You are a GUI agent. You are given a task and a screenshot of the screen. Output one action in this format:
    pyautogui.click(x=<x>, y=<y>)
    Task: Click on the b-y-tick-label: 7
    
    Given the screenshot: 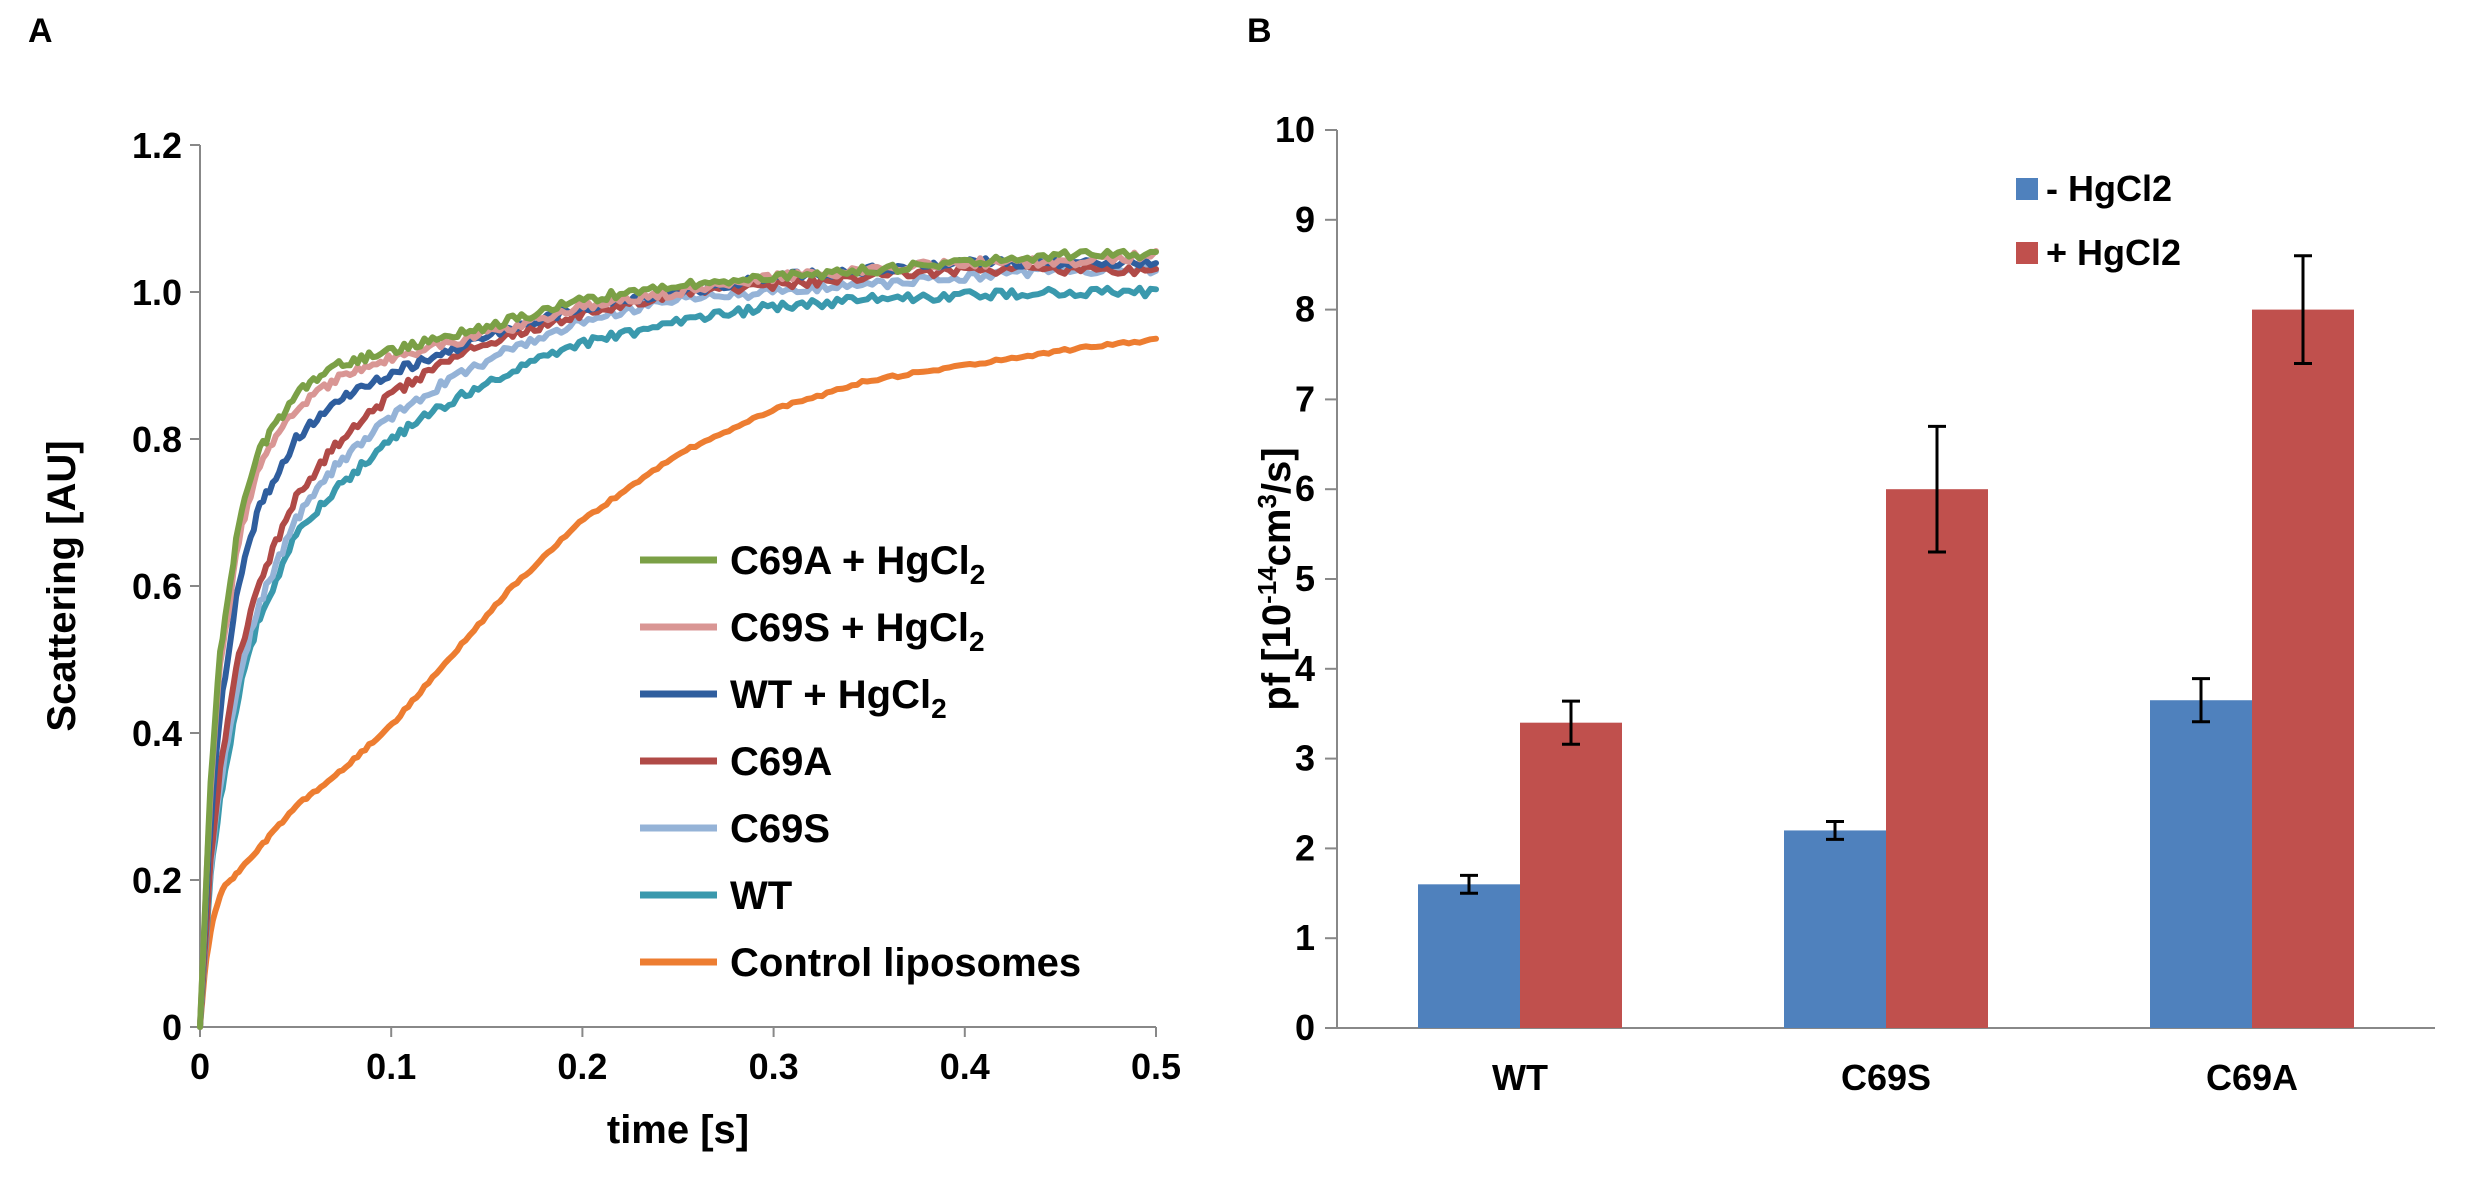 What is the action you would take?
    pyautogui.click(x=1305, y=398)
    